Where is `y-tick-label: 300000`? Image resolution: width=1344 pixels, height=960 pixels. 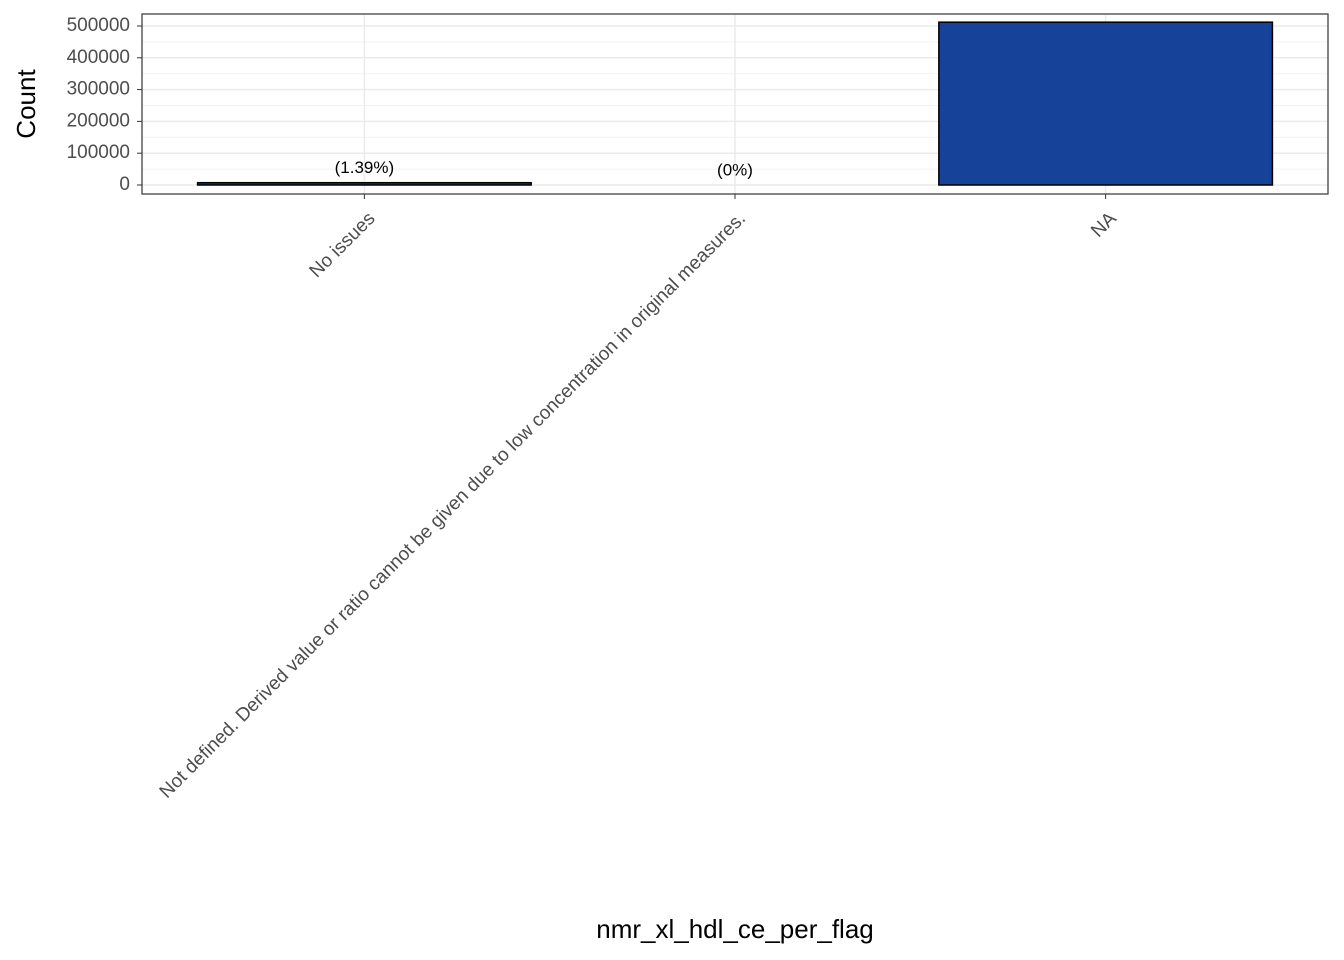 y-tick-label: 300000 is located at coordinates (98, 89).